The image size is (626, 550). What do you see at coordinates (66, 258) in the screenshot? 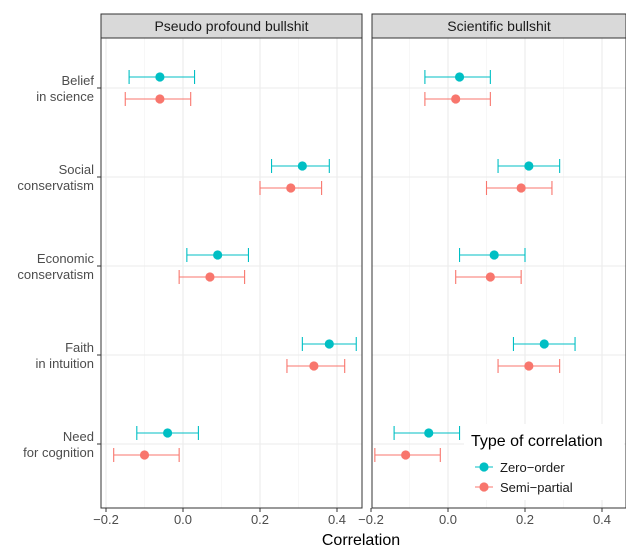
I see `y-tick-label: Economic` at bounding box center [66, 258].